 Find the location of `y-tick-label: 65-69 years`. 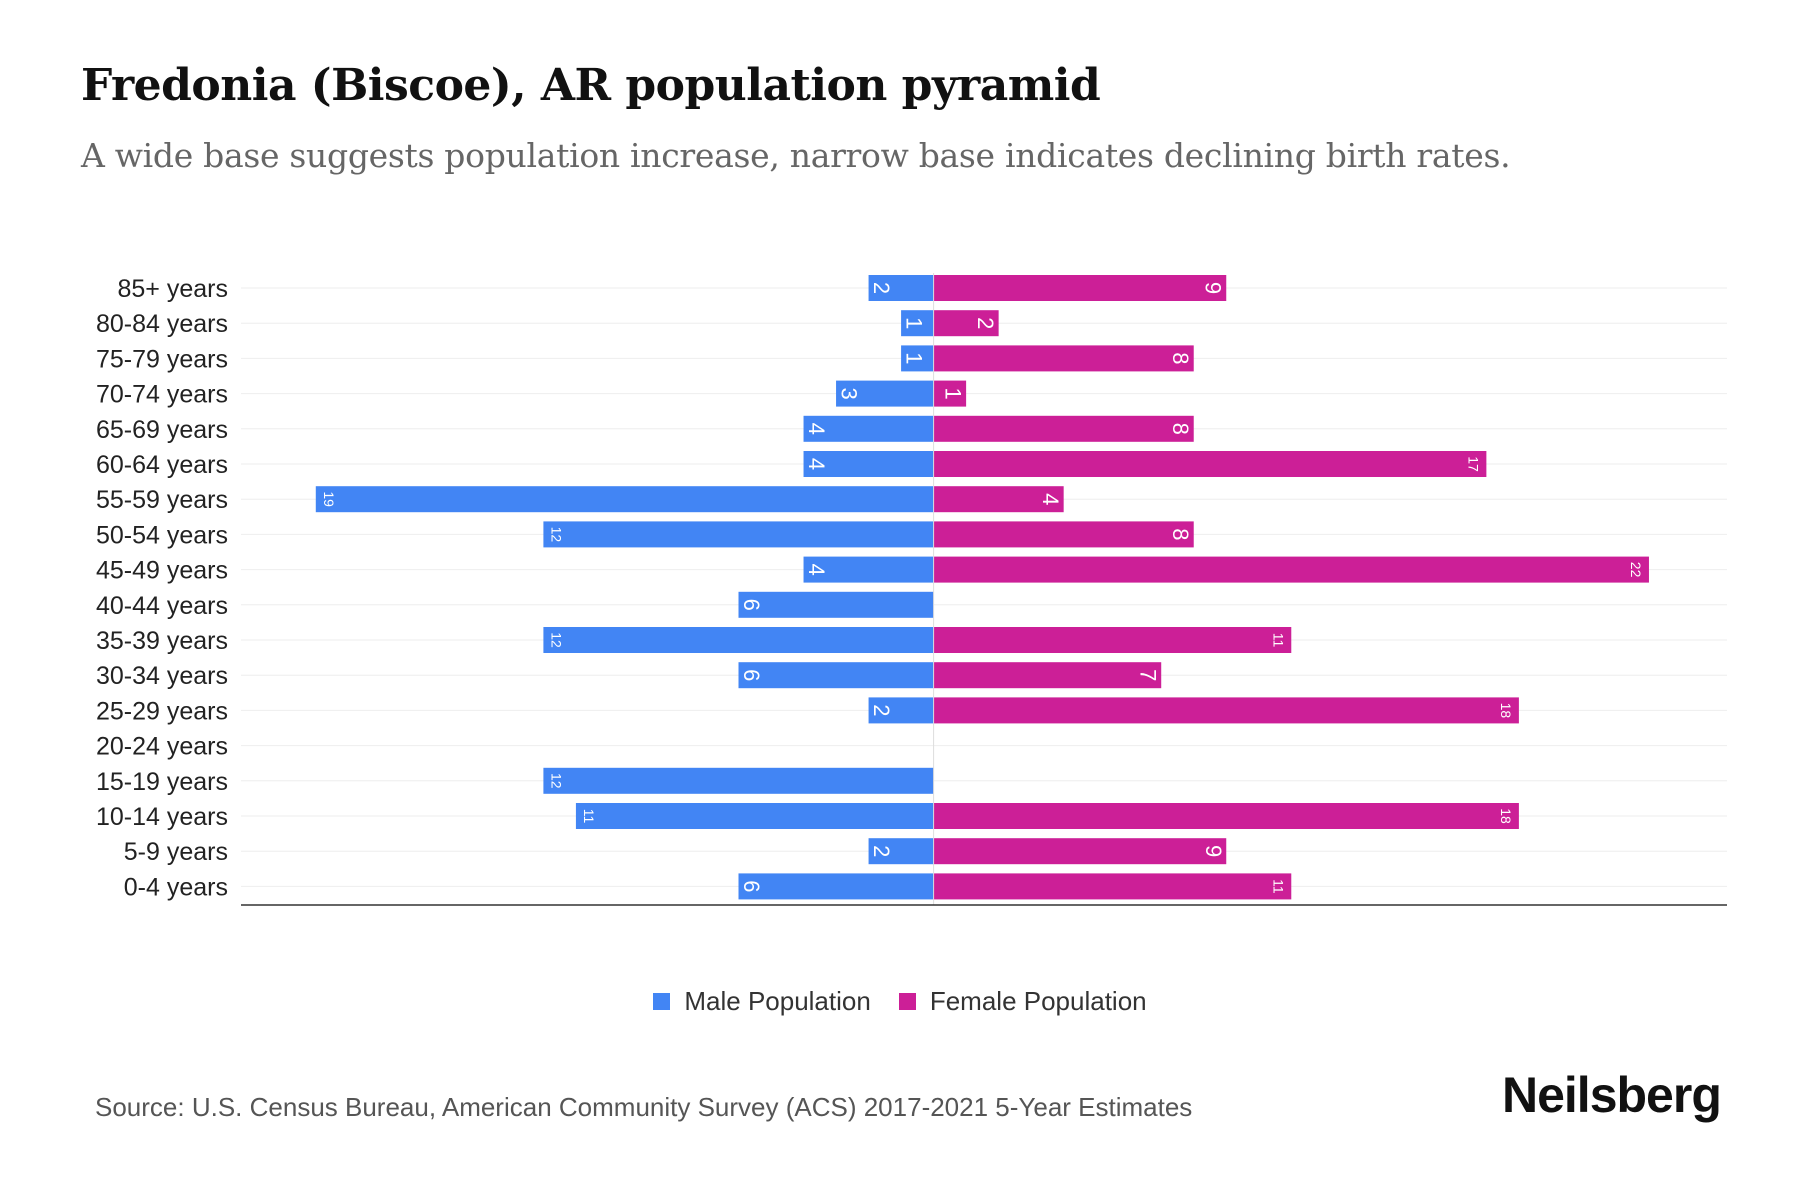

y-tick-label: 65-69 years is located at coordinates (162, 430).